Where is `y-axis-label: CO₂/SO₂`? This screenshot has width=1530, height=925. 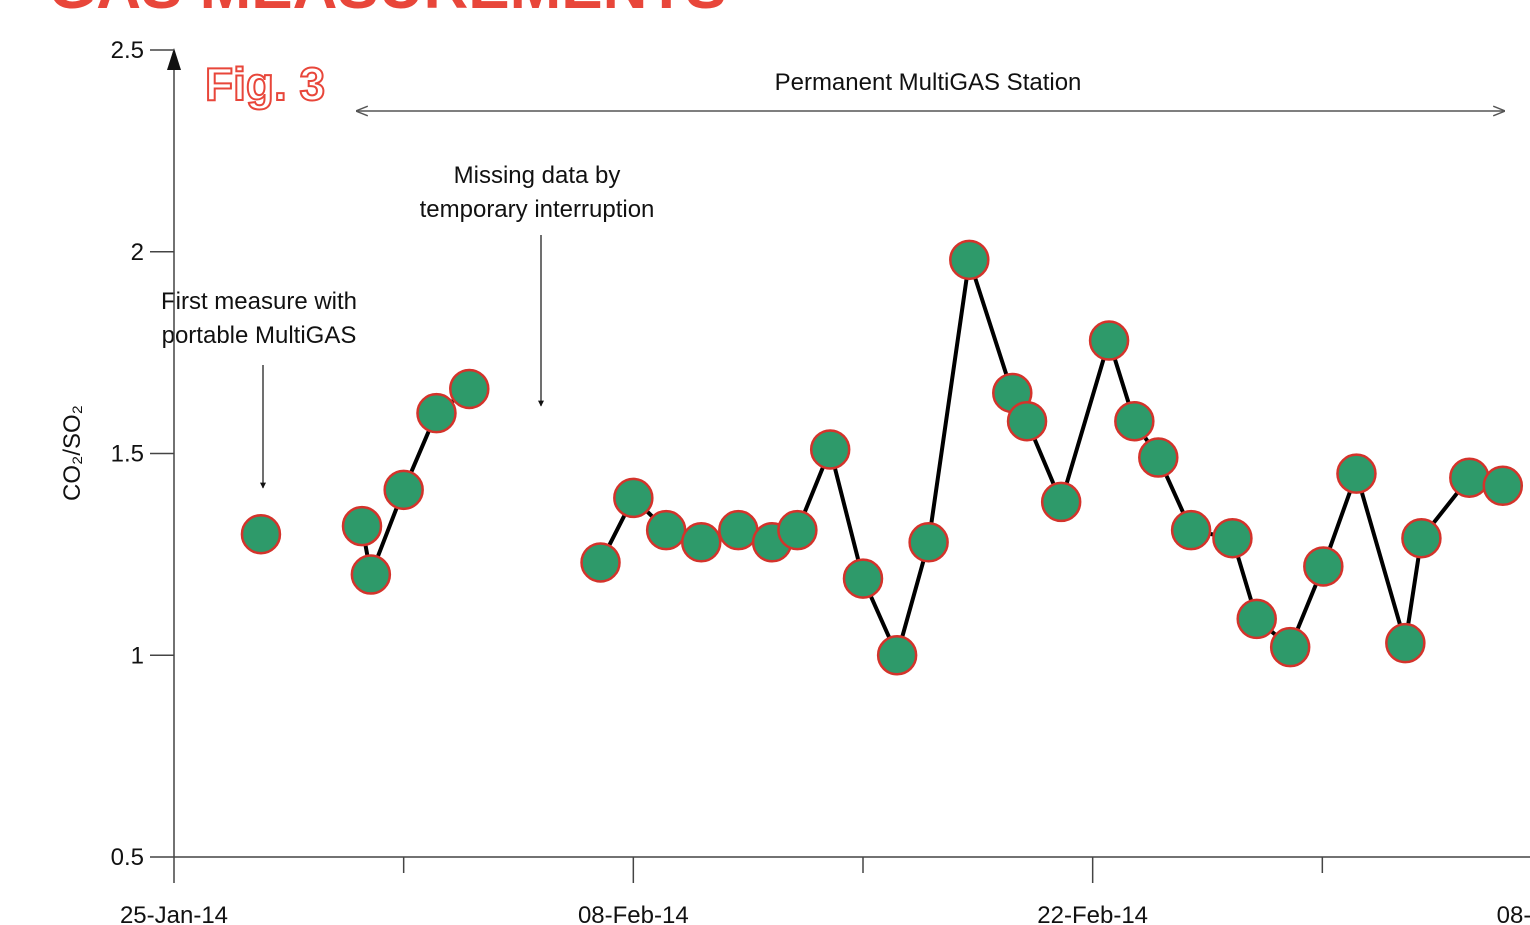 y-axis-label: CO₂/SO₂ is located at coordinates (72, 453).